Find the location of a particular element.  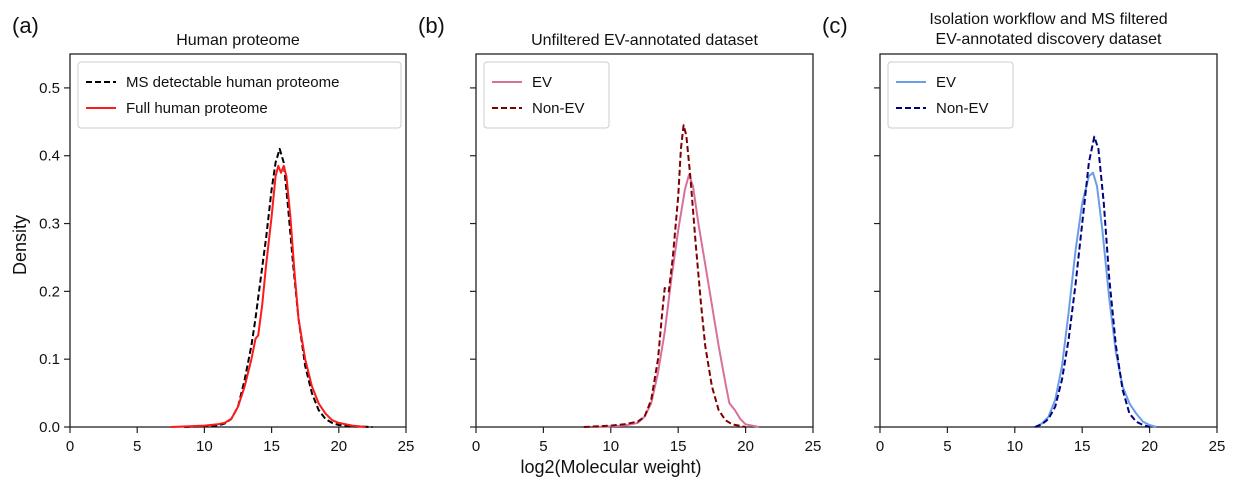

figure-xlabel: log2(Molecular weight) is located at coordinates (610, 467).